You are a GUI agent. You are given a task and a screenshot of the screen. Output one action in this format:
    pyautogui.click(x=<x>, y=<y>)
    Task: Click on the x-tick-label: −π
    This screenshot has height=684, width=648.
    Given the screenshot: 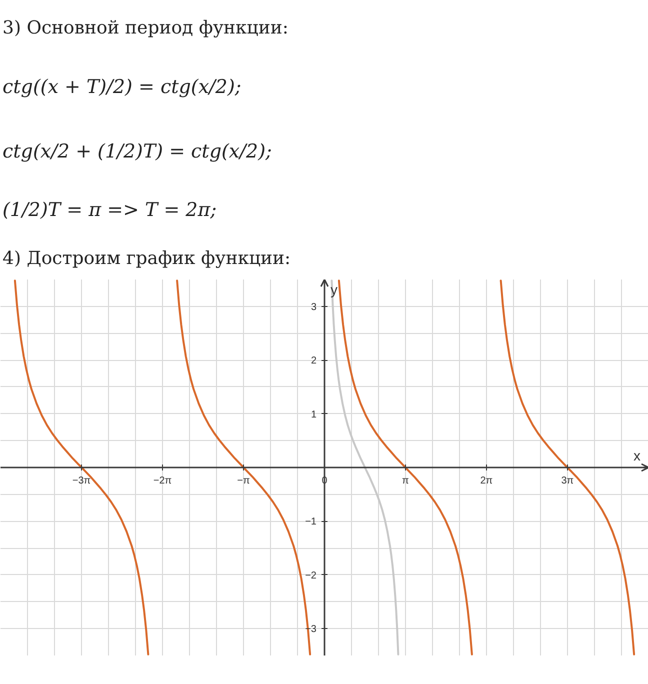 What is the action you would take?
    pyautogui.click(x=243, y=481)
    